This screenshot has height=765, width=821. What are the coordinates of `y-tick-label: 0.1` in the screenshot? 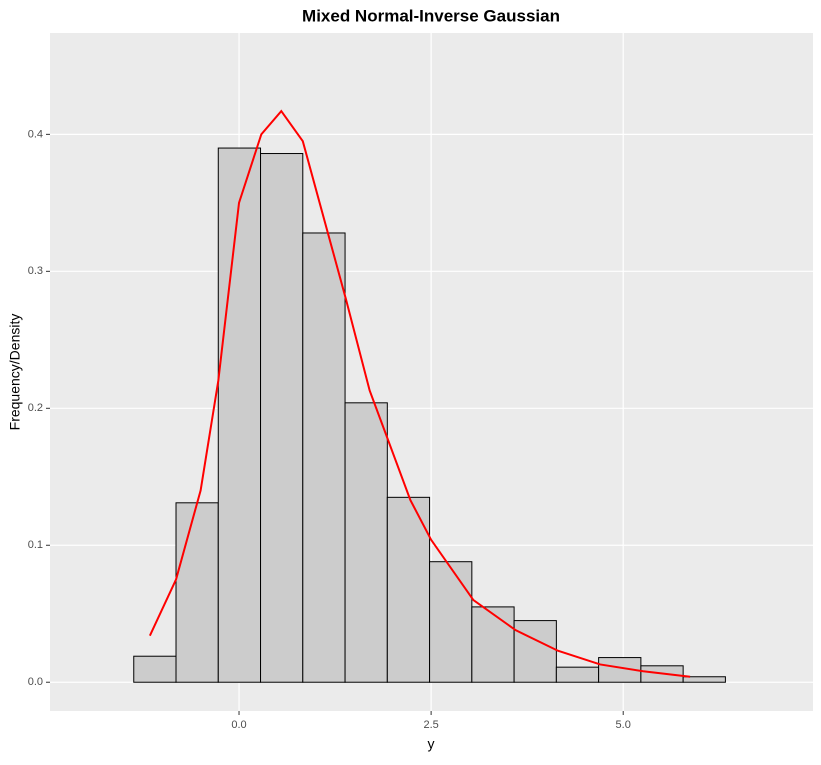 It's located at (35, 545).